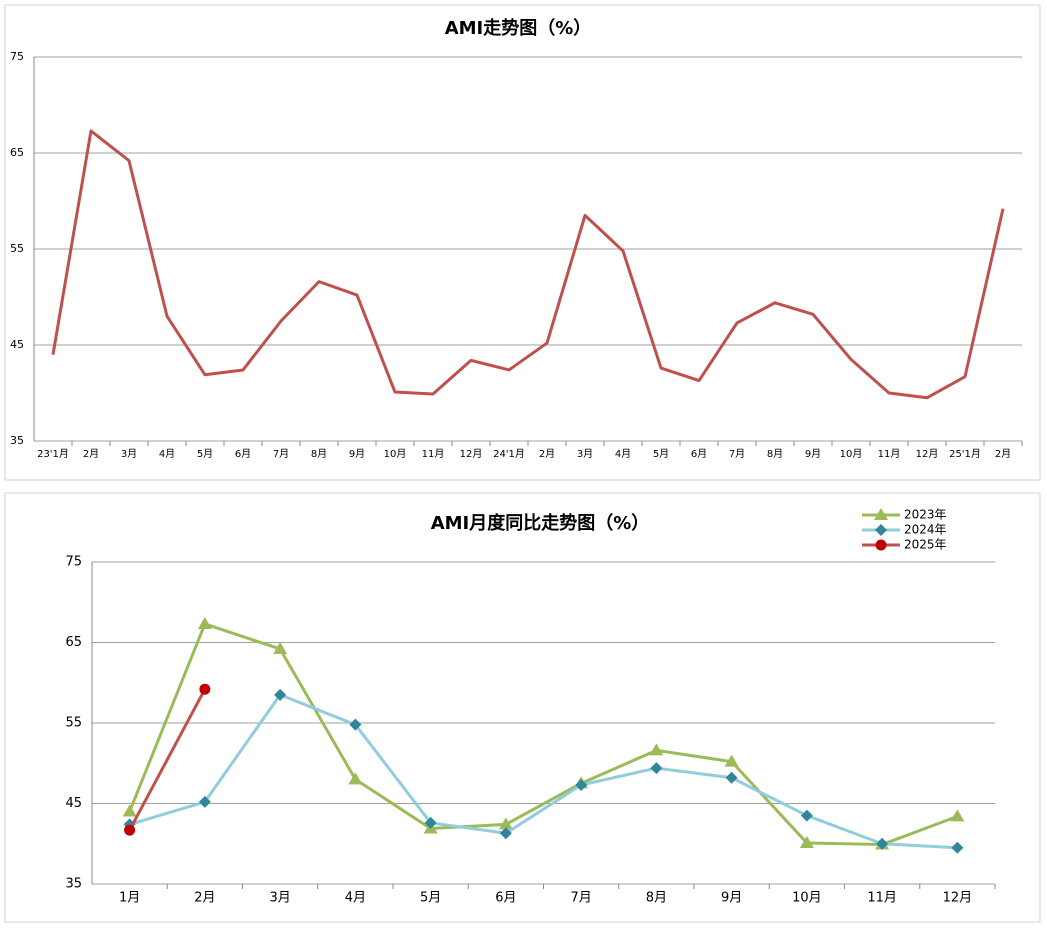 The image size is (1047, 928). Describe the element at coordinates (540, 523) in the screenshot. I see `chart-title: AMI月度同比走势图（%）` at that location.